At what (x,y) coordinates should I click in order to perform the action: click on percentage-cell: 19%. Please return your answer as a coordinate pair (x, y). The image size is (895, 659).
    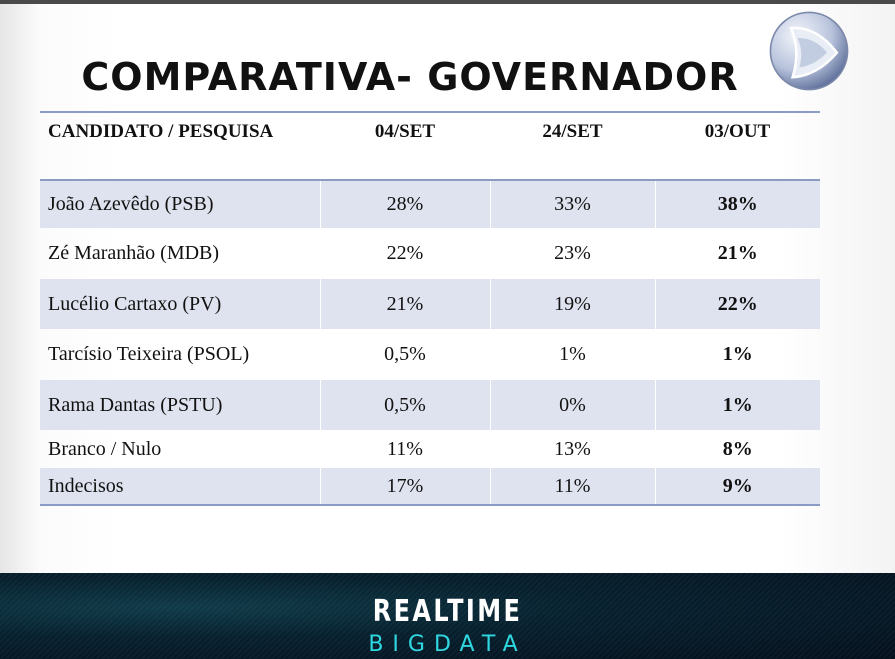
    Looking at the image, I should click on (572, 304).